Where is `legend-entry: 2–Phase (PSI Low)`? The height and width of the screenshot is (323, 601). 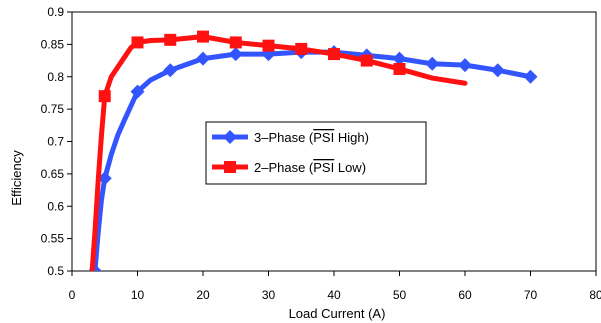
legend-entry: 2–Phase (PSI Low) is located at coordinates (289, 167).